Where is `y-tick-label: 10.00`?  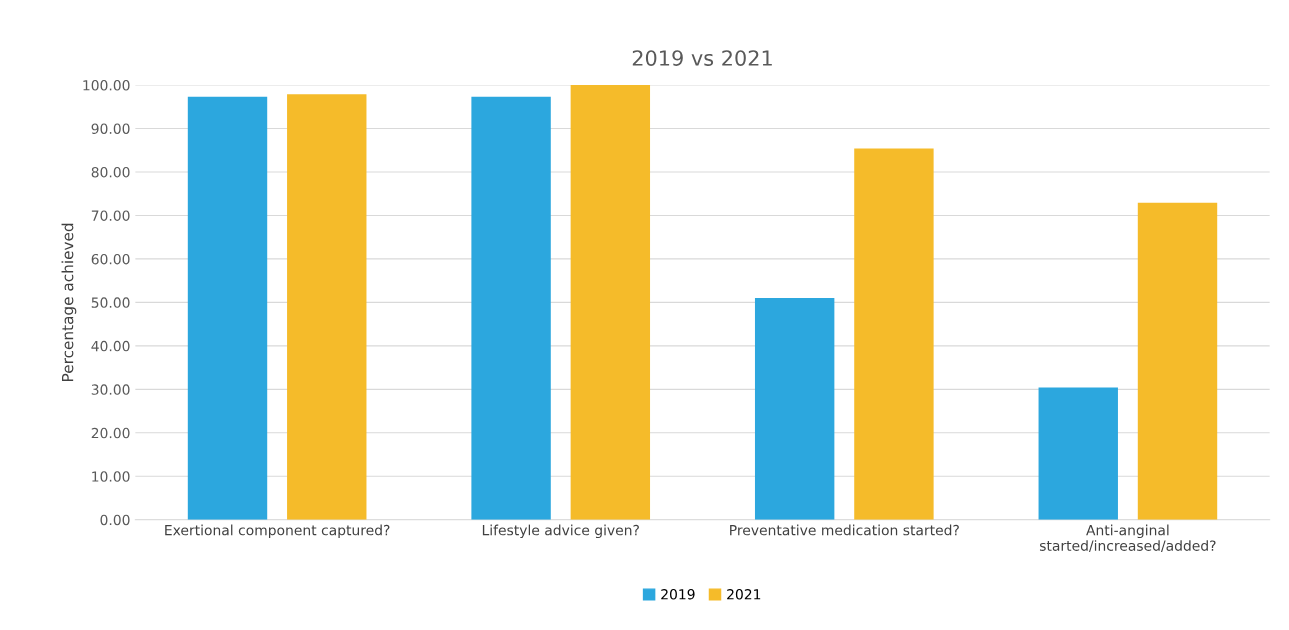 y-tick-label: 10.00 is located at coordinates (111, 476).